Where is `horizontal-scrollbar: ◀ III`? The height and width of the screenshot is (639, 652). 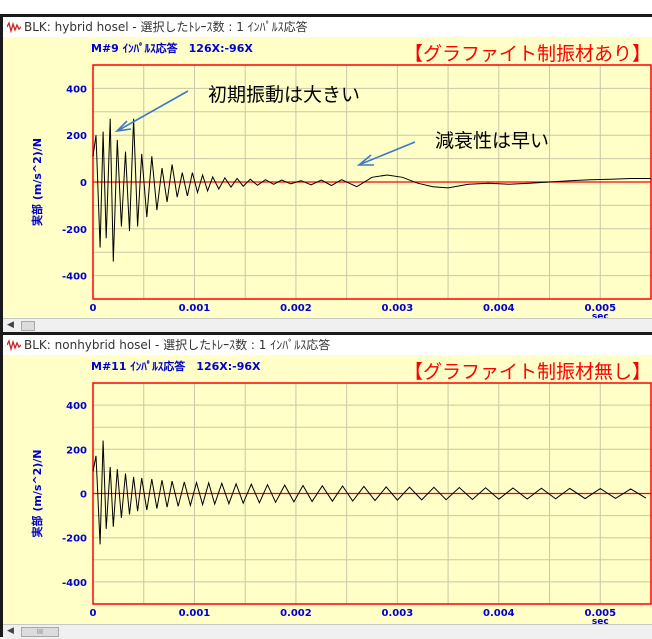
horizontal-scrollbar: ◀ III is located at coordinates (327, 631).